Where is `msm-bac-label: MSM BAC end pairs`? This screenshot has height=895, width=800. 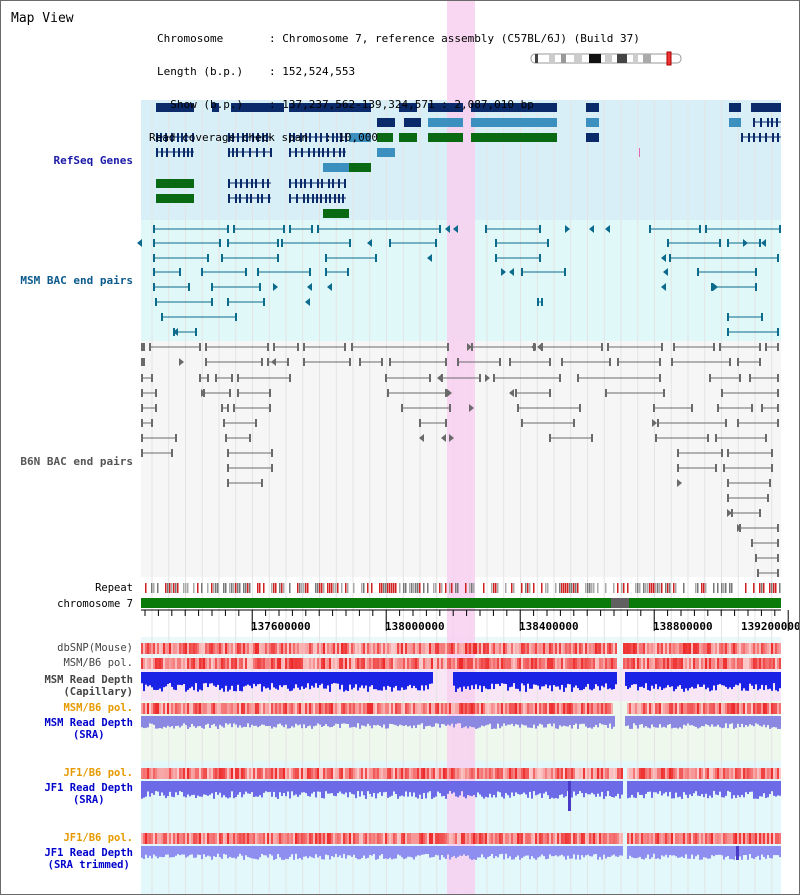 msm-bac-label: MSM BAC end pairs is located at coordinates (76, 280).